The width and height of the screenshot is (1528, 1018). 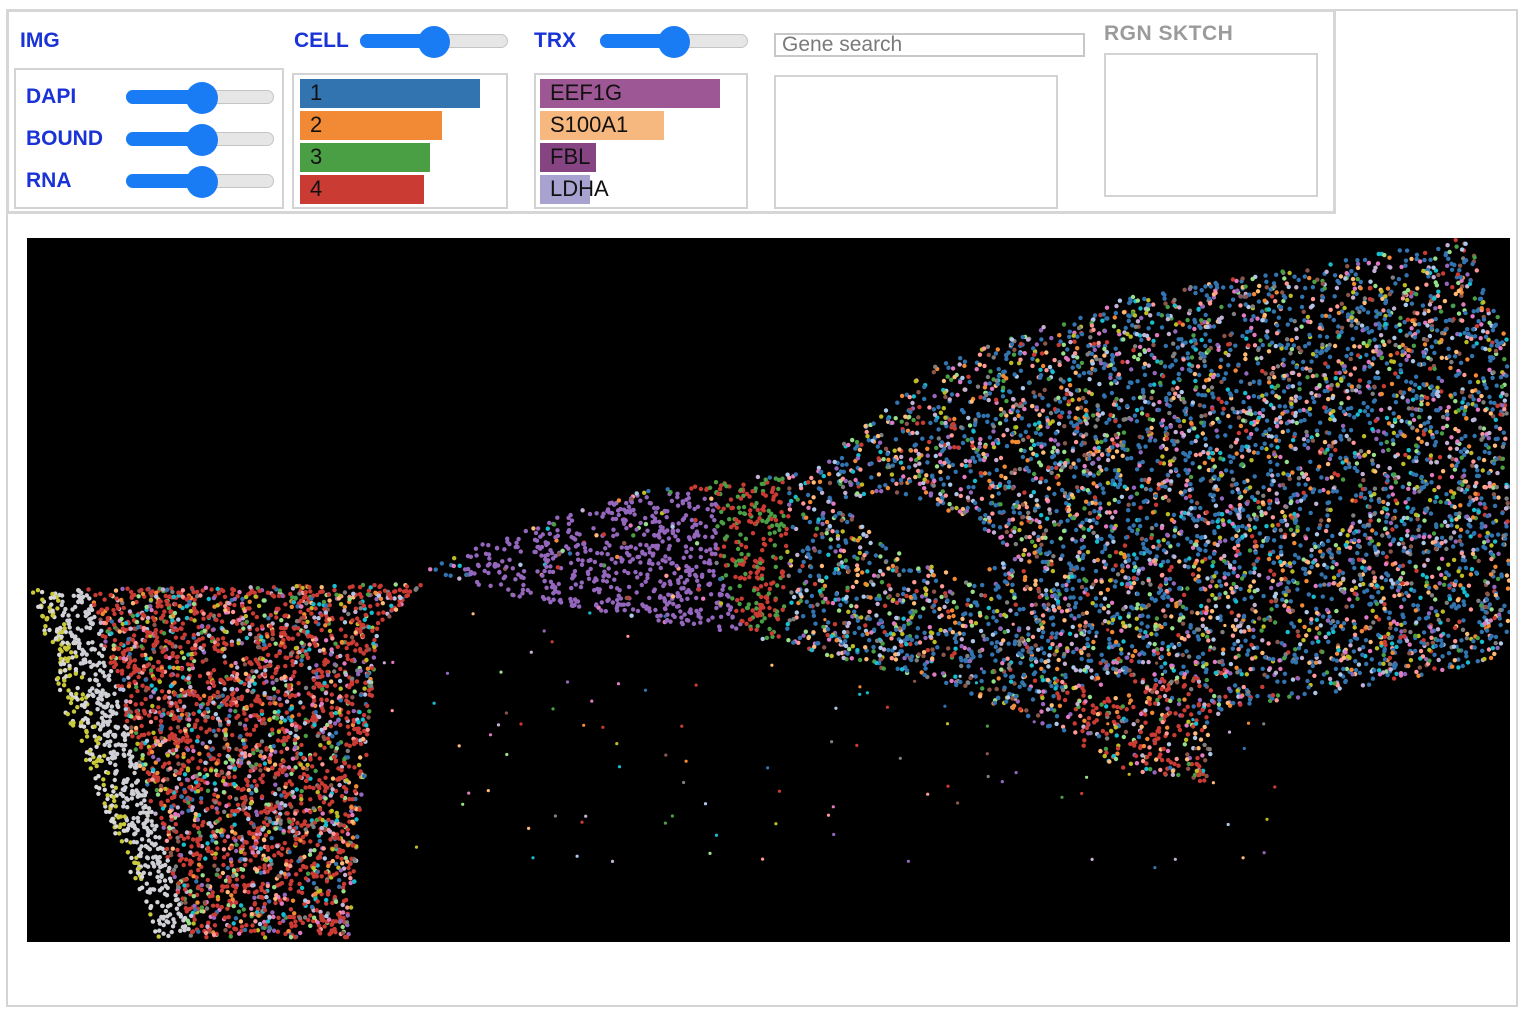 What do you see at coordinates (637, 41) in the screenshot?
I see `trx-opacity-slider-fill` at bounding box center [637, 41].